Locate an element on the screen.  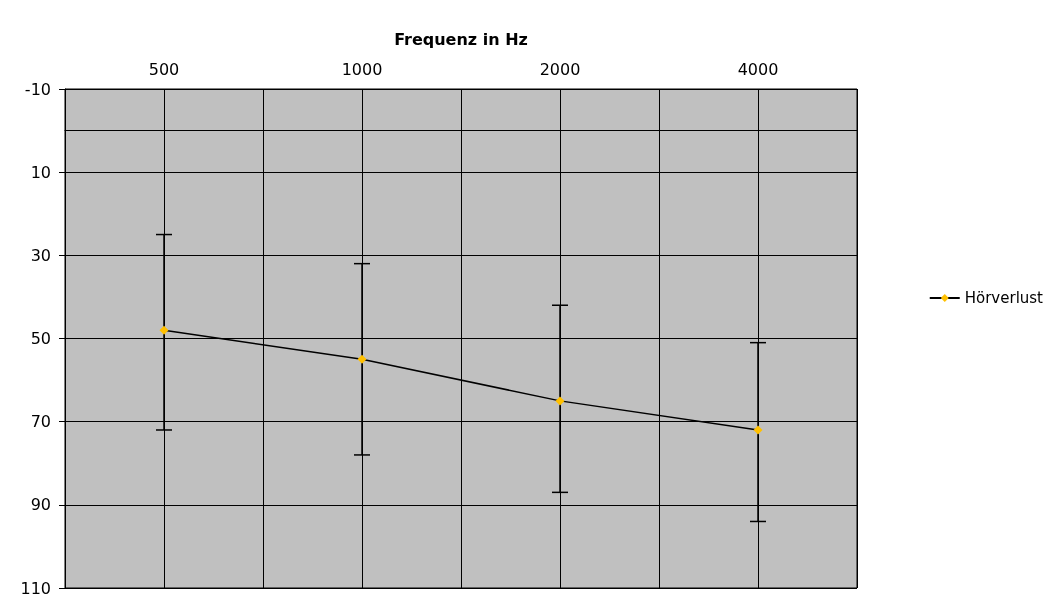
y-tick-label: 90 is located at coordinates (40, 505).